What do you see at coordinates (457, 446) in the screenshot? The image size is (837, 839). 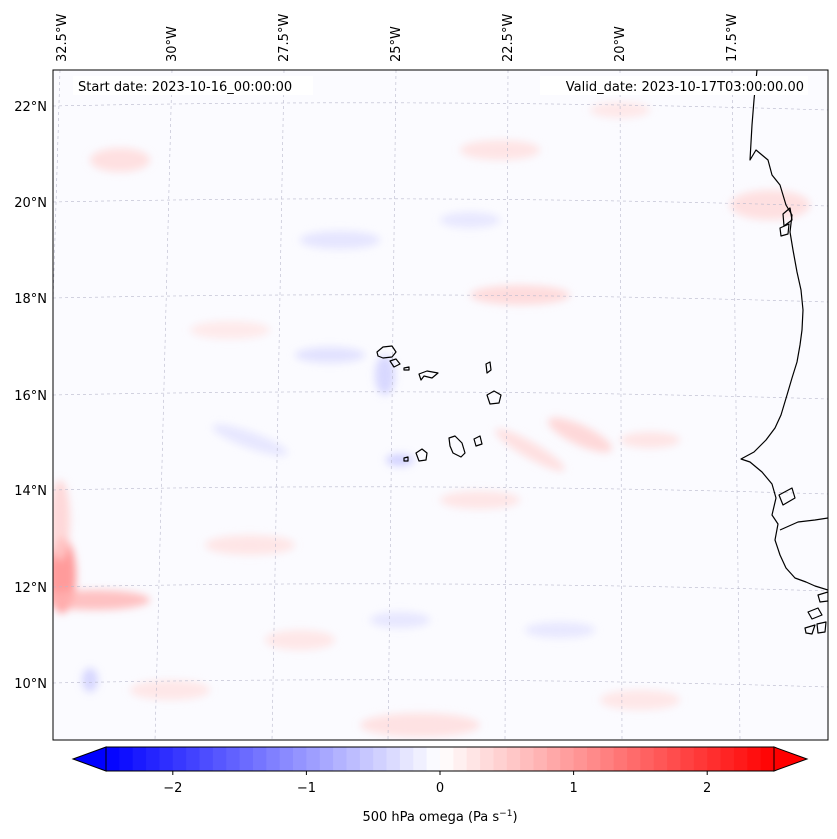 I see `island-santiago` at bounding box center [457, 446].